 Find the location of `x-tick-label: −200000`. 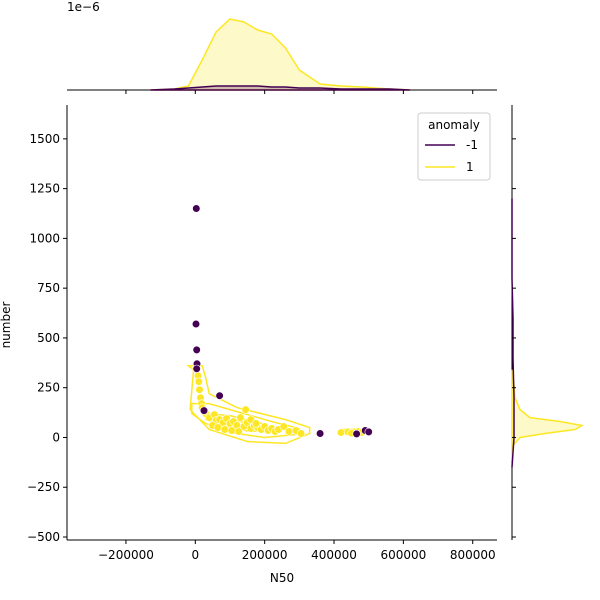

x-tick-label: −200000 is located at coordinates (126, 555).